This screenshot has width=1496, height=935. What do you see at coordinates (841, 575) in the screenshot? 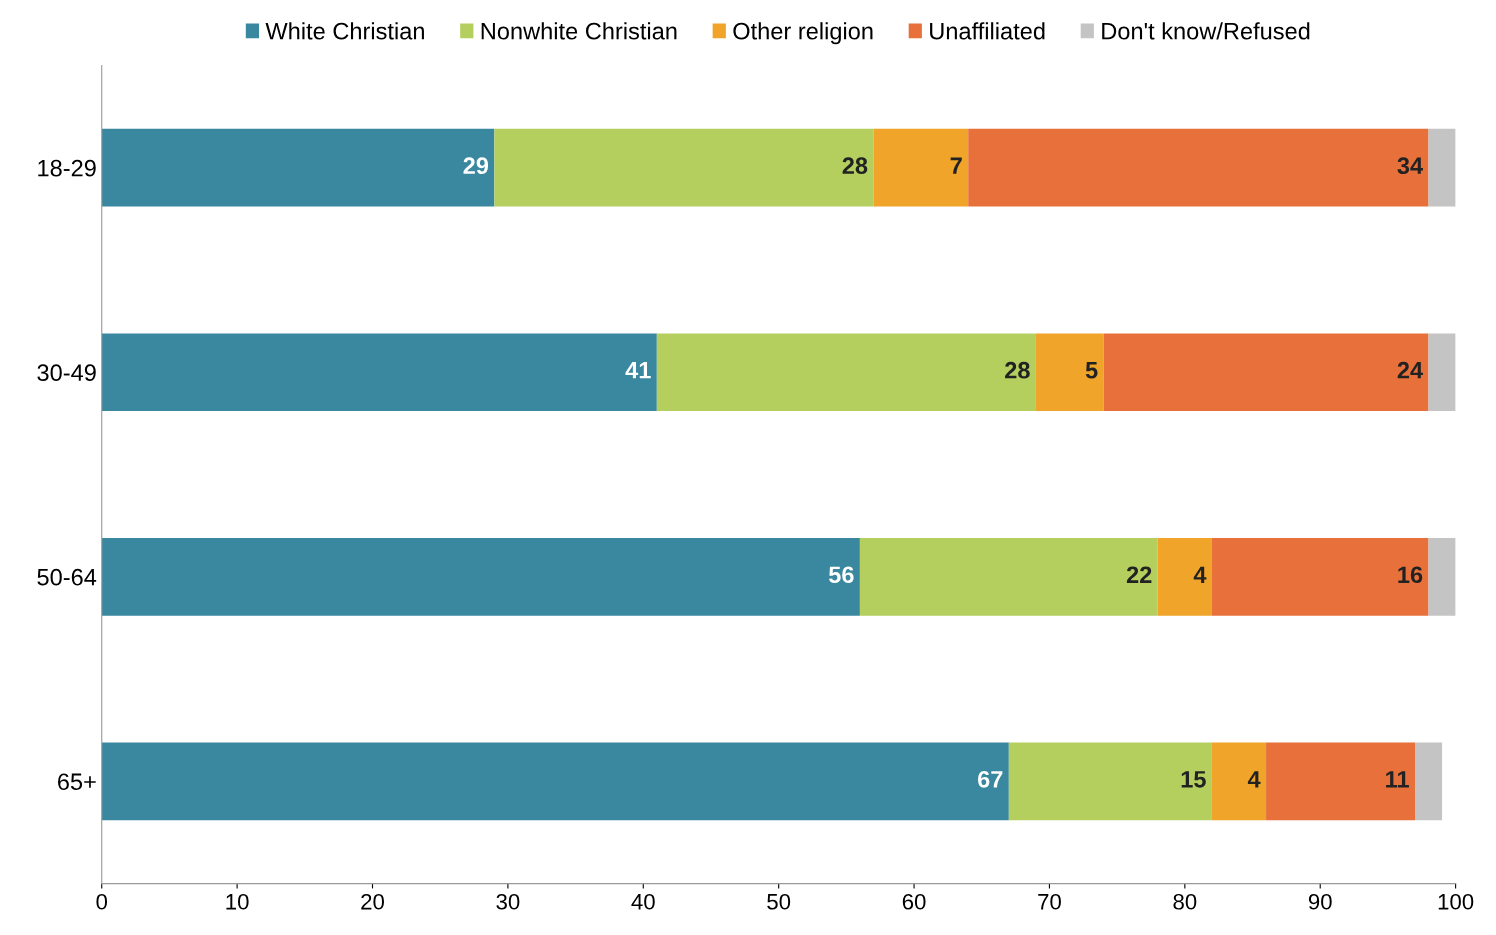
I see `data-label: 56` at bounding box center [841, 575].